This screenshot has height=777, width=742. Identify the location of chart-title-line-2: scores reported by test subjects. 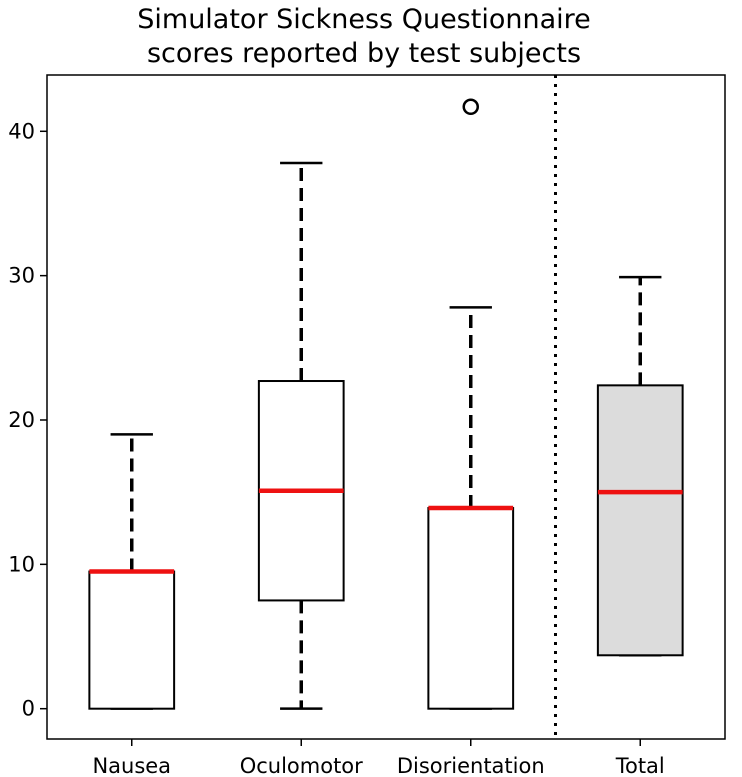
(364, 53).